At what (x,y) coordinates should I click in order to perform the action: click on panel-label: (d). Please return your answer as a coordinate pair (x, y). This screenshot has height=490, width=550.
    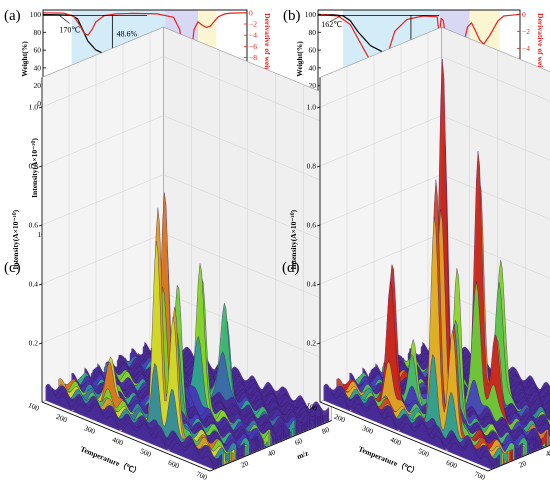
    Looking at the image, I should click on (291, 268).